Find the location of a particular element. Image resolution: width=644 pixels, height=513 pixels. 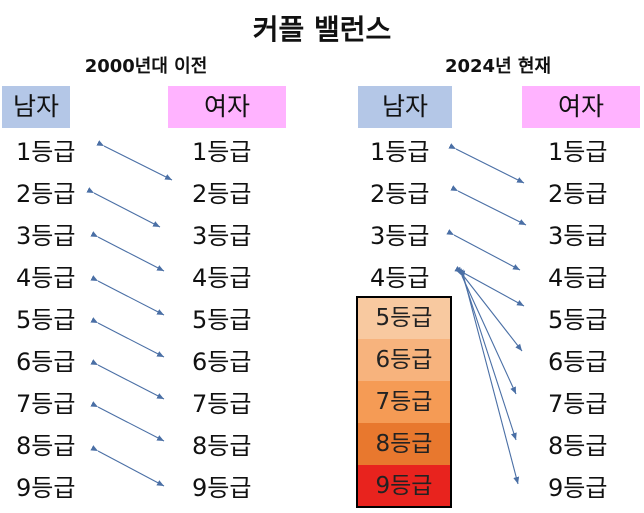

left-women-grade: 8등급 is located at coordinates (222, 446).